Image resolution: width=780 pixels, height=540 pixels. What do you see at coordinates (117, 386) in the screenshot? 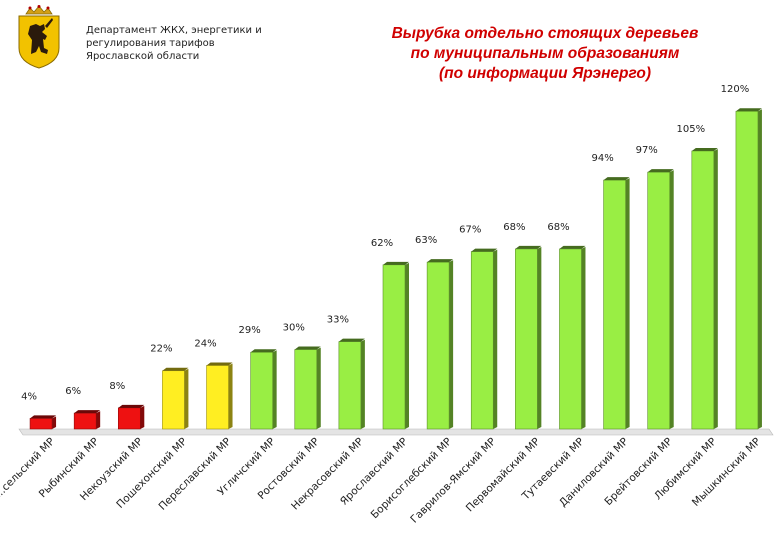
I see `data-label: 8%` at bounding box center [117, 386].